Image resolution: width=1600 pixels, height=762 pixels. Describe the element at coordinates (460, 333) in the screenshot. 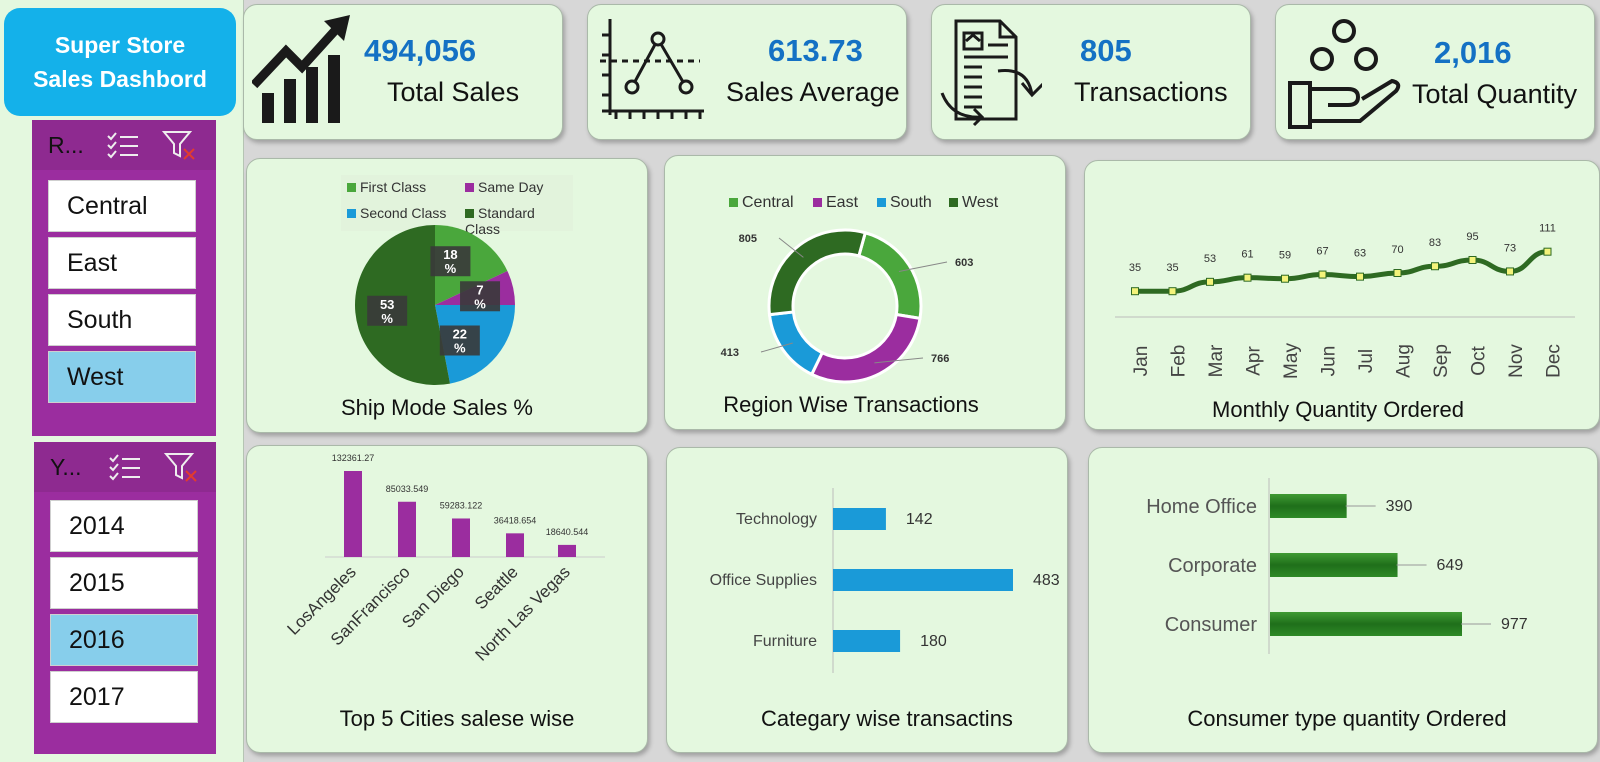

I see `data-label: 22` at that location.